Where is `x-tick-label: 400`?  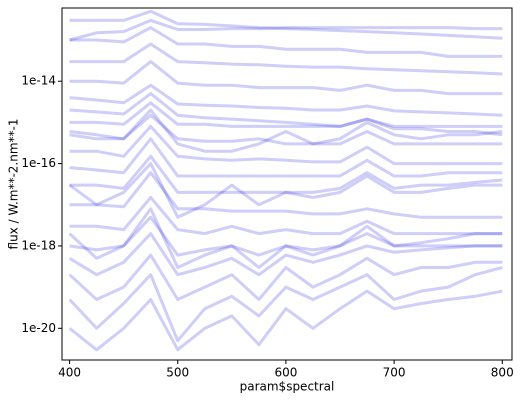
x-tick-label: 400 is located at coordinates (69, 373).